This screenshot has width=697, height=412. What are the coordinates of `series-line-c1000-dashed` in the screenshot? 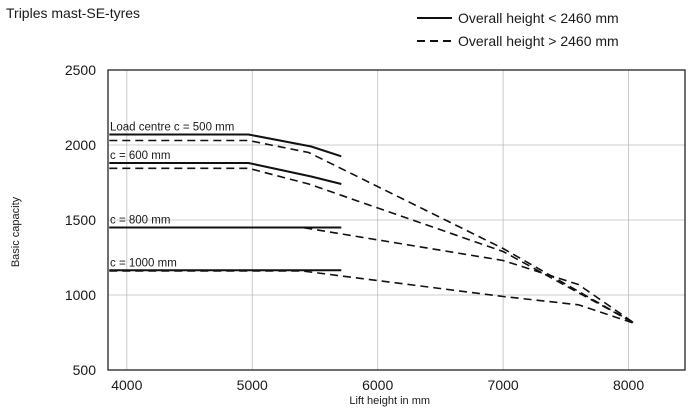 It's located at (372, 297).